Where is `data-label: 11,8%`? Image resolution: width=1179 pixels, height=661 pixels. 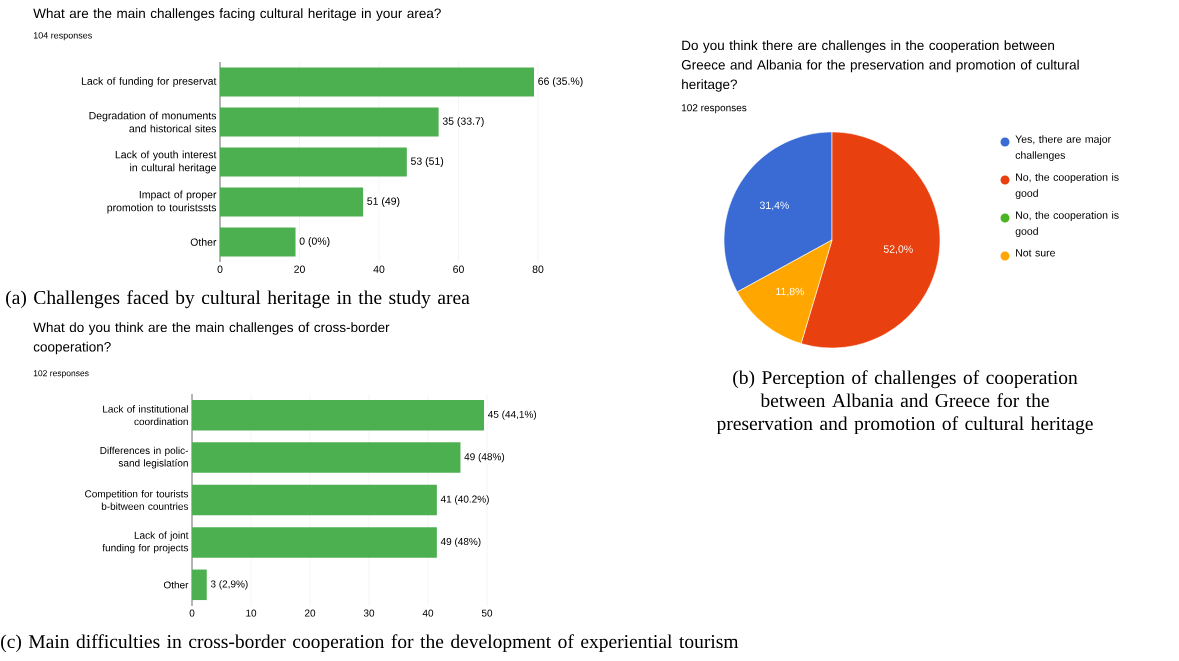
data-label: 11,8% is located at coordinates (790, 292).